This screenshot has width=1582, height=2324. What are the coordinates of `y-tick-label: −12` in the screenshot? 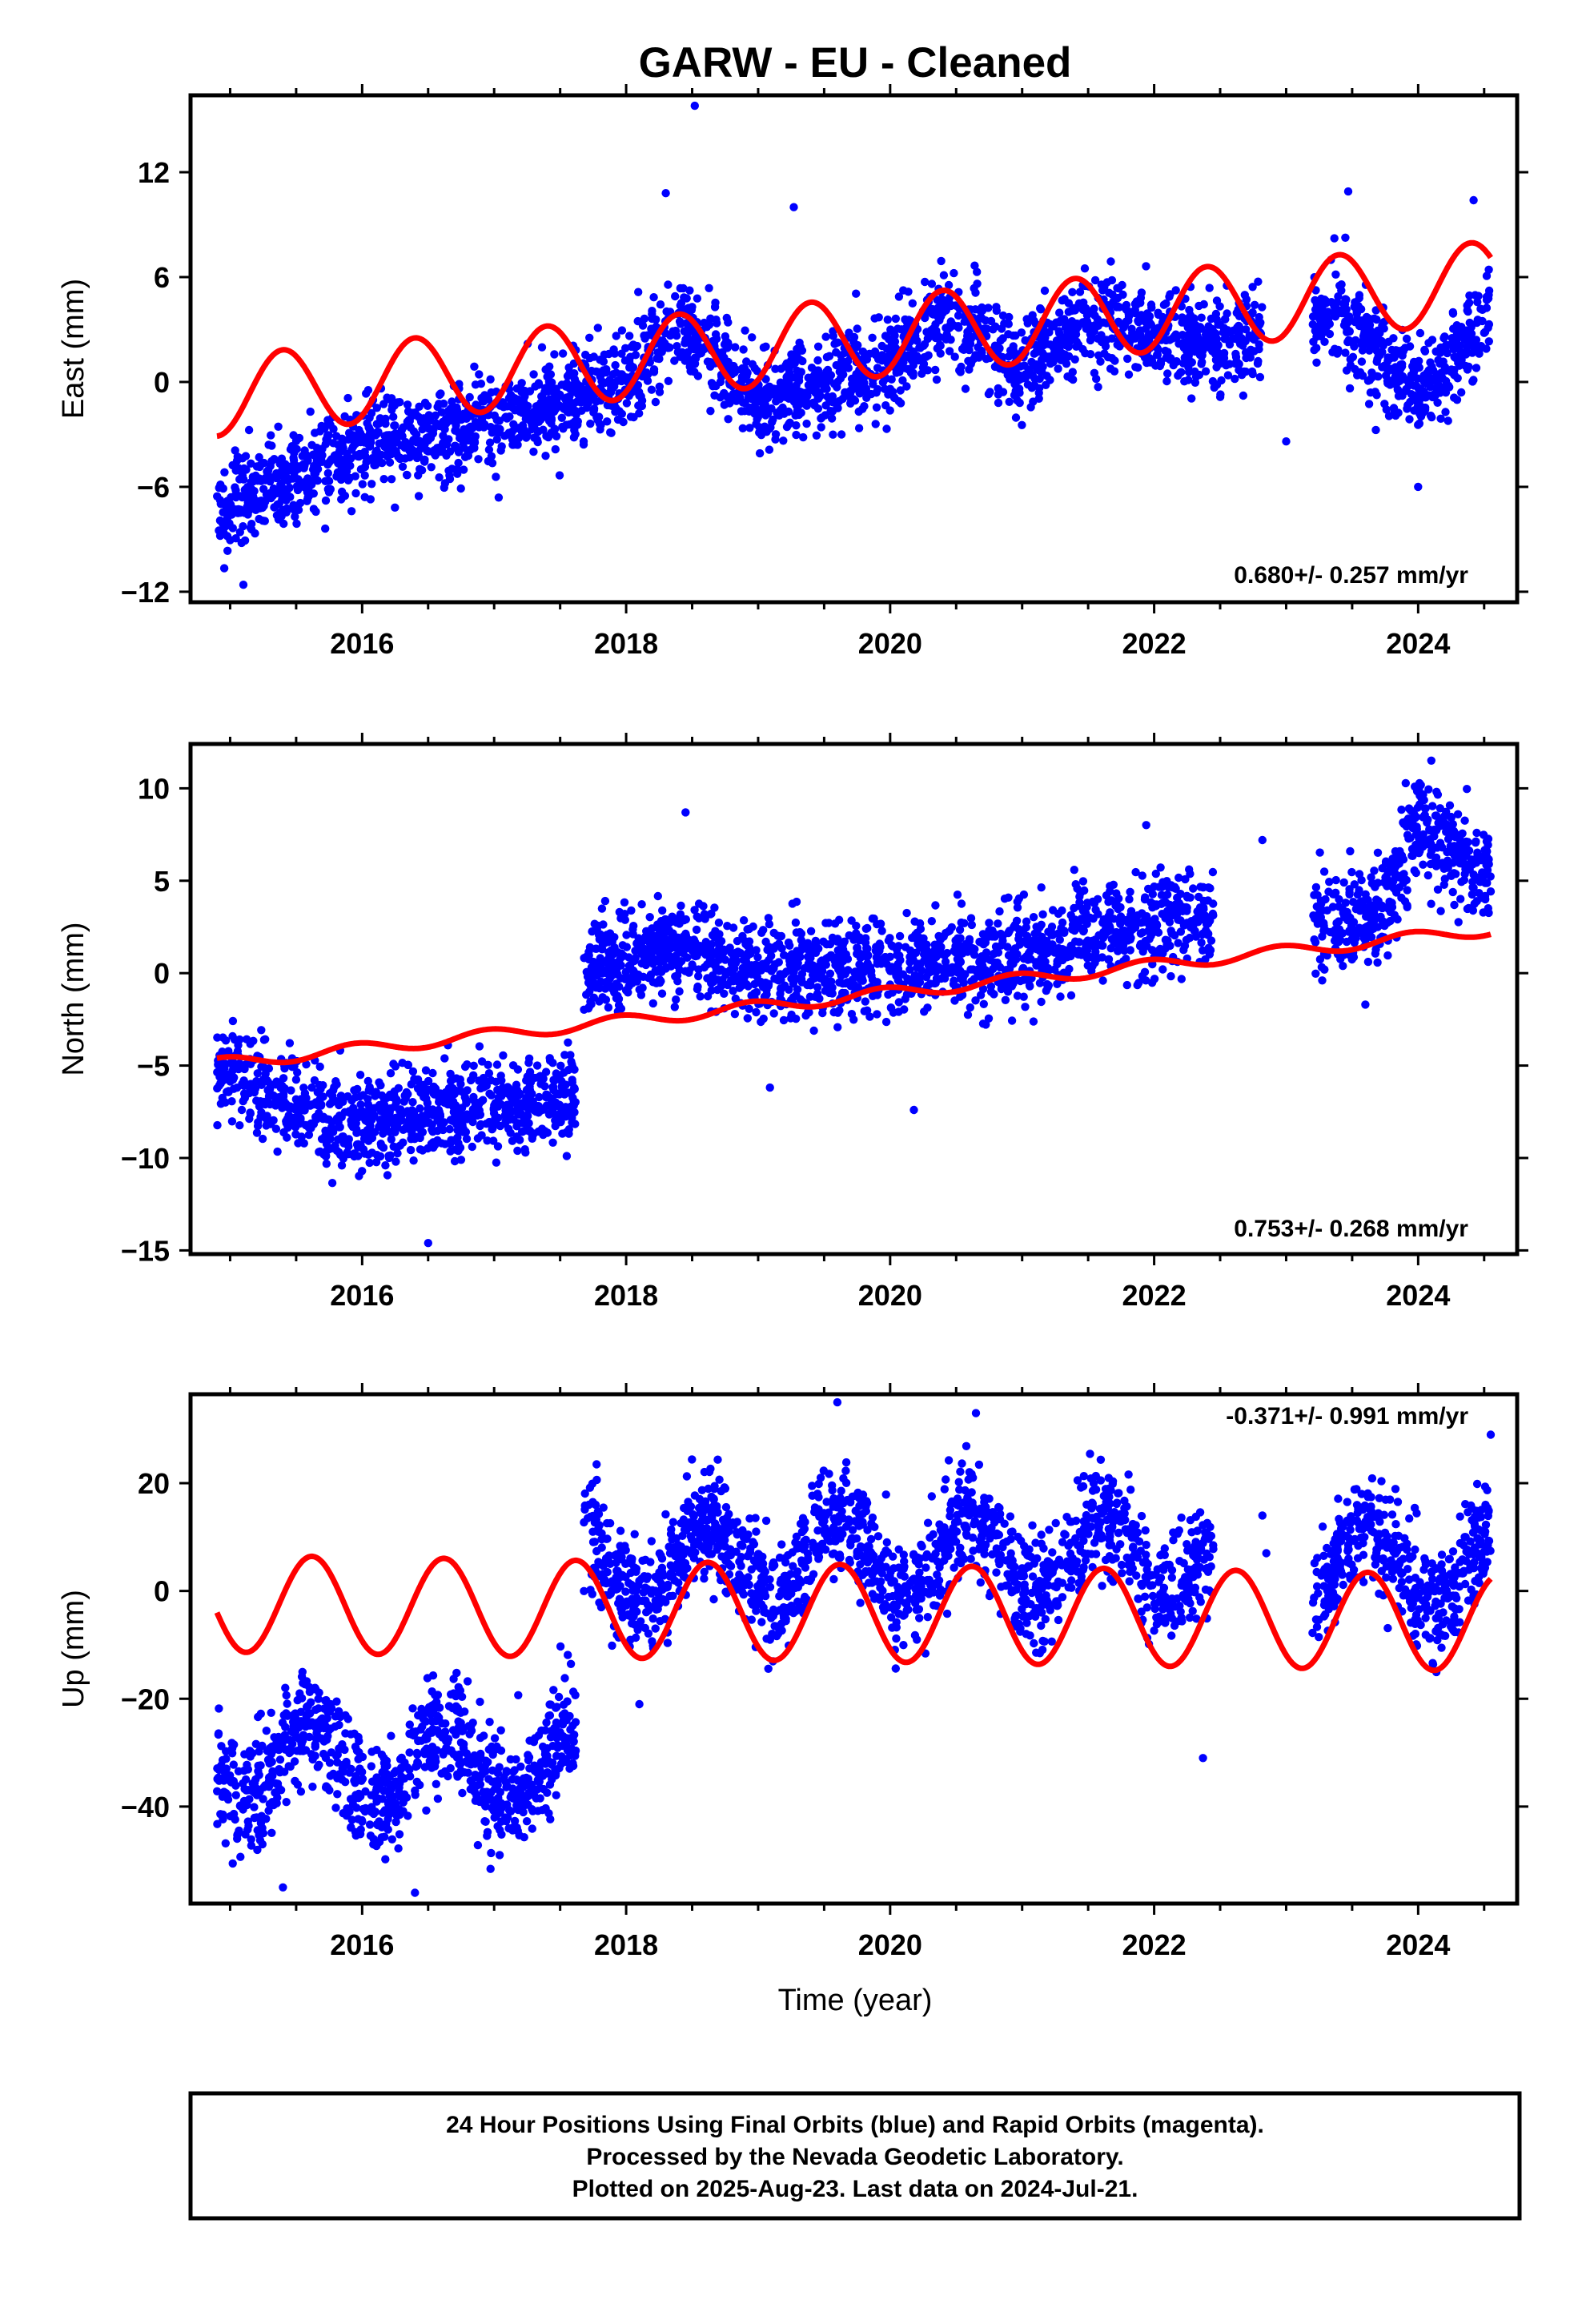 It's located at (145, 592).